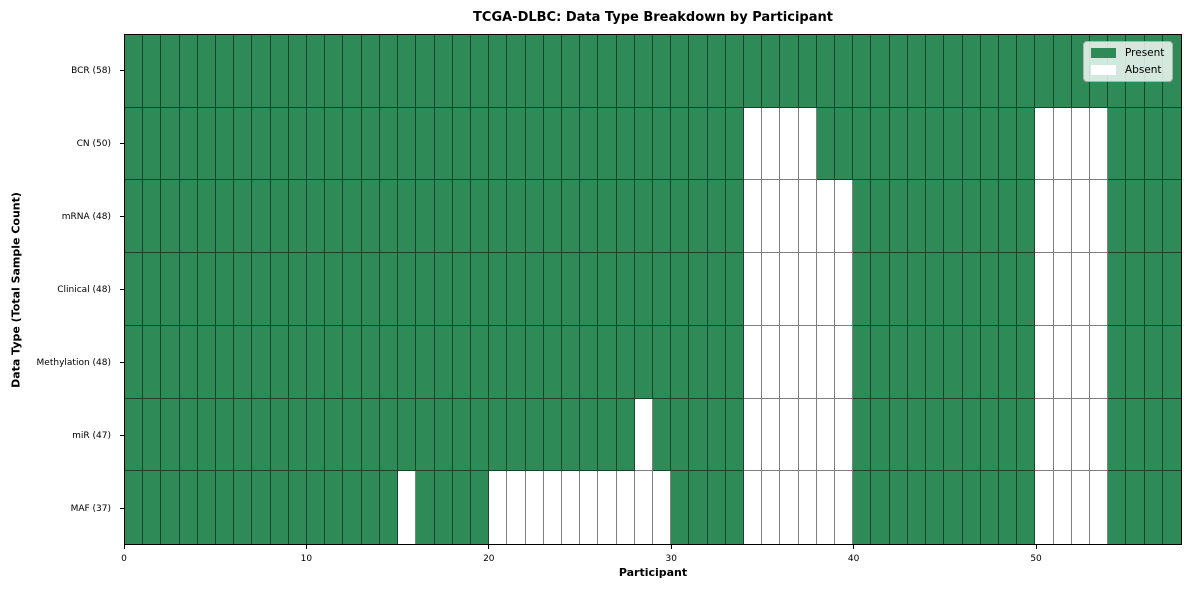  I want to click on y-tick-label: MAF (37), so click(90, 508).